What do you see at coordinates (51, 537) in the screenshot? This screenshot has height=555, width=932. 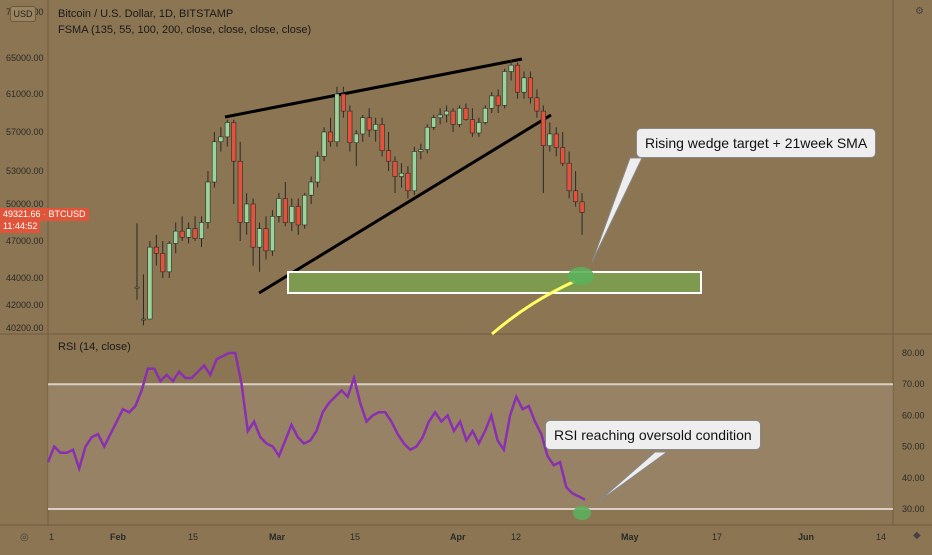 I see `time-axis-label: 1` at bounding box center [51, 537].